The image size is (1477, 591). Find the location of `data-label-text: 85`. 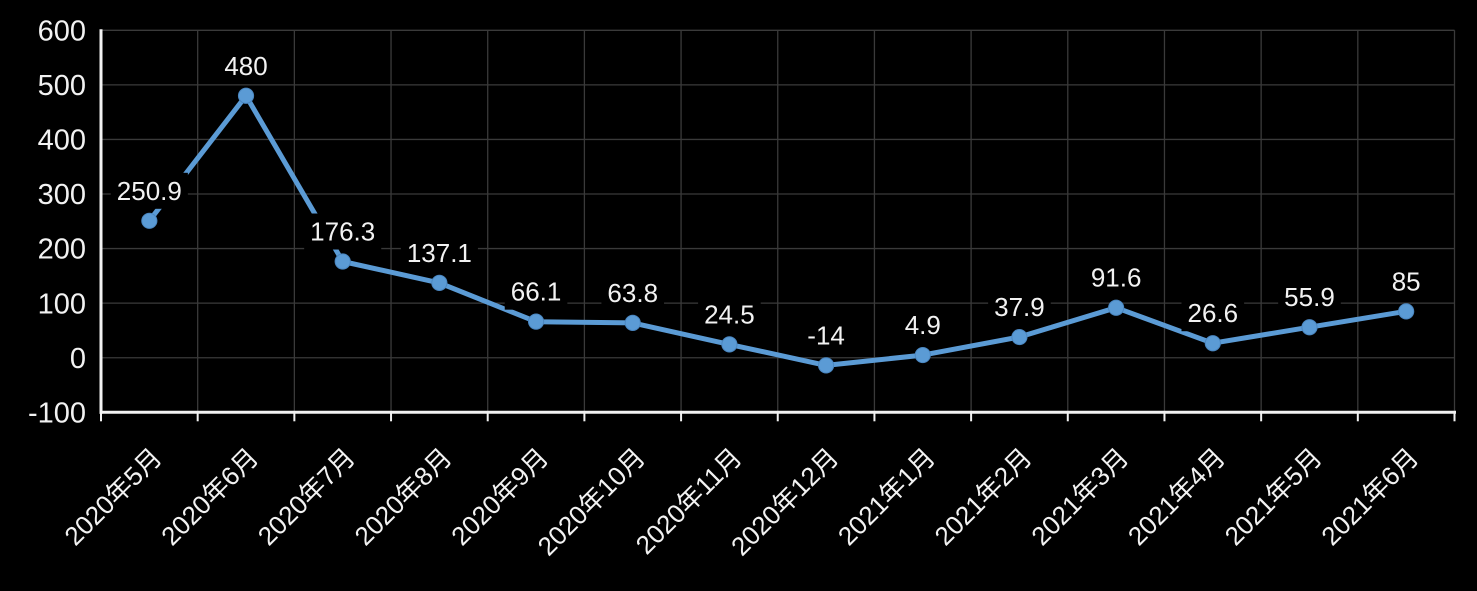

data-label-text: 85 is located at coordinates (1406, 281).